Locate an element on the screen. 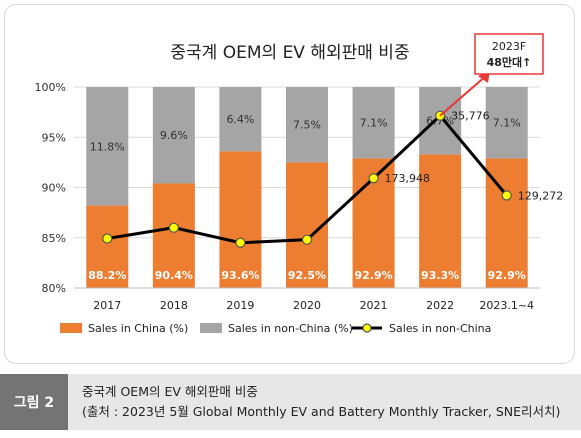 This screenshot has width=581, height=438. bar-non-china-label: 7.5% is located at coordinates (307, 125).